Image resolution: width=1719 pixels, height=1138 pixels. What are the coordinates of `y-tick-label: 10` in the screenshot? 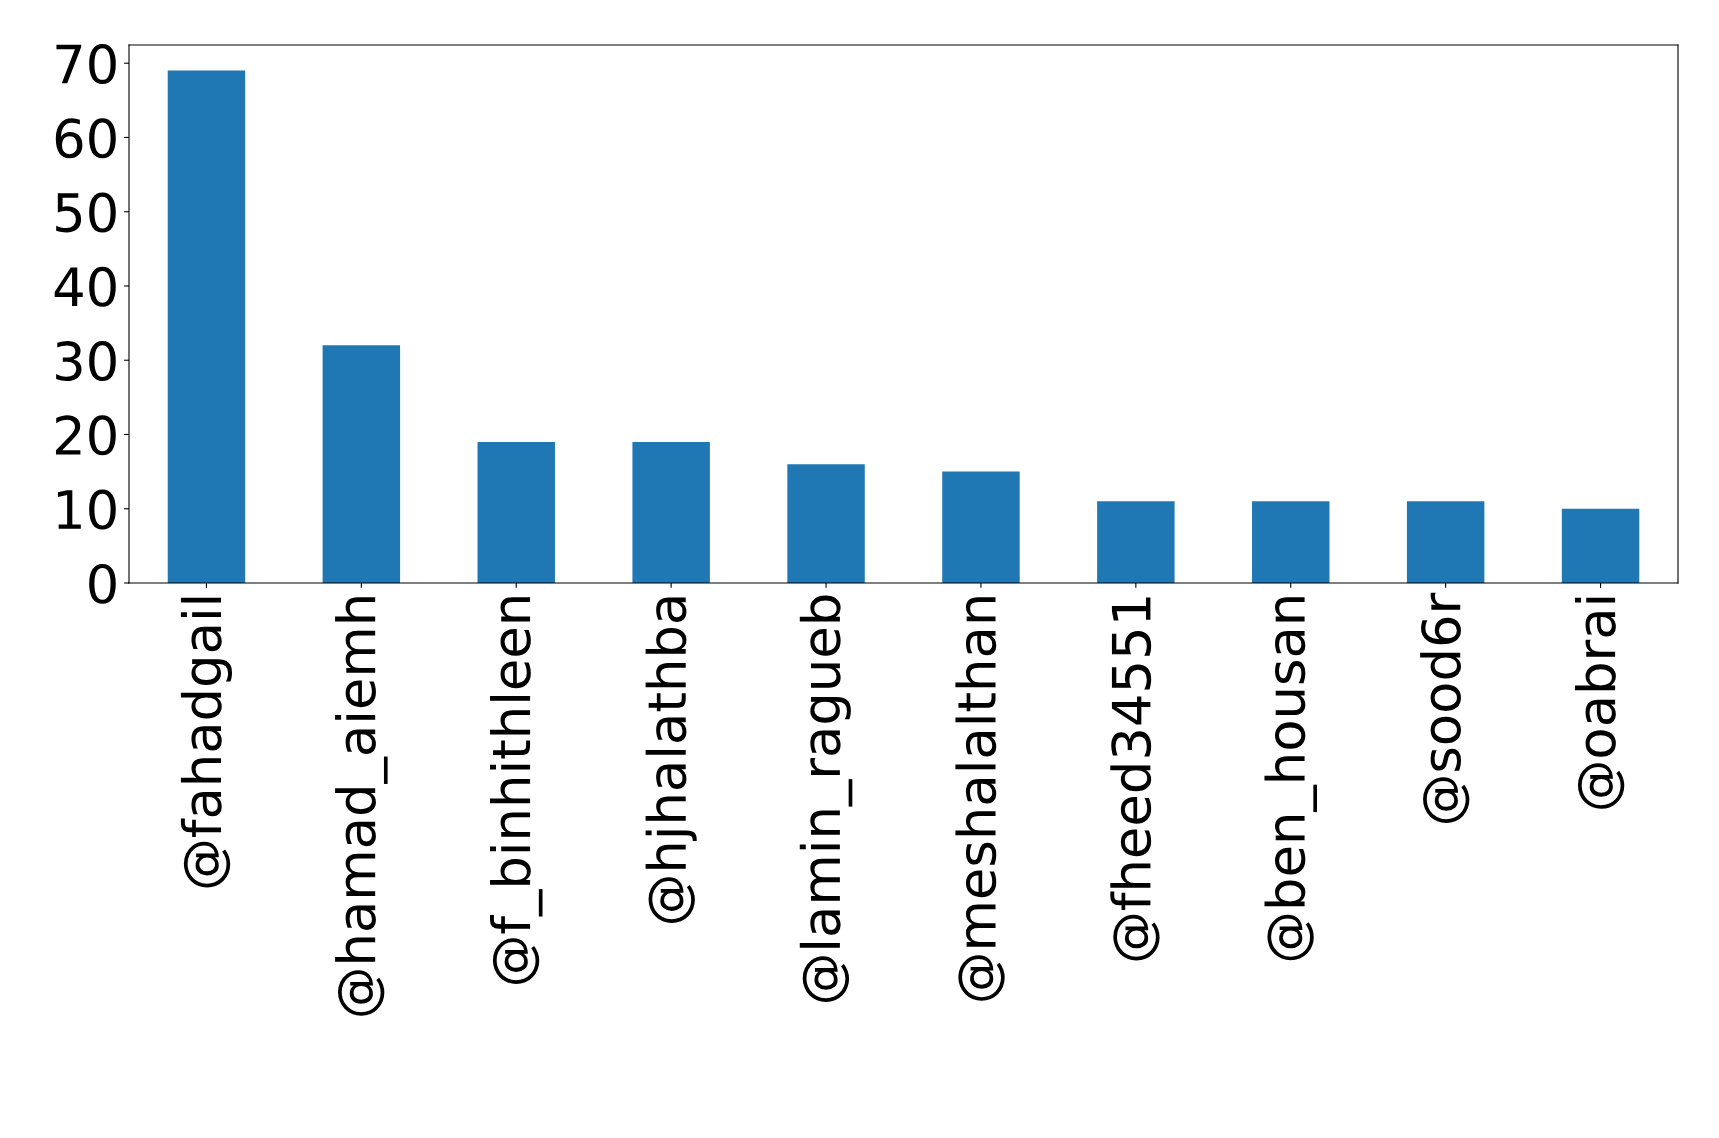 It's located at (86, 509).